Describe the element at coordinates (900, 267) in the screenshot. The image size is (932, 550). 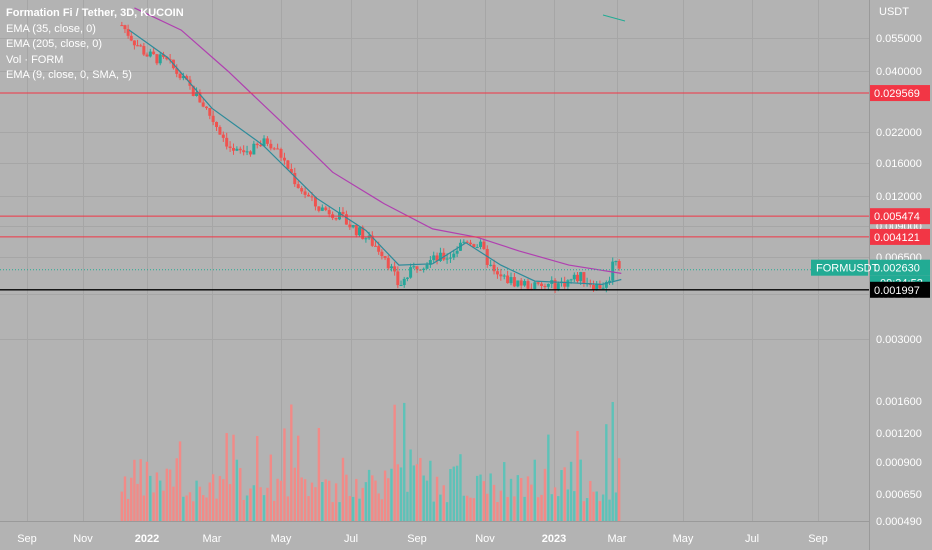
I see `current-price-badge-bg` at that location.